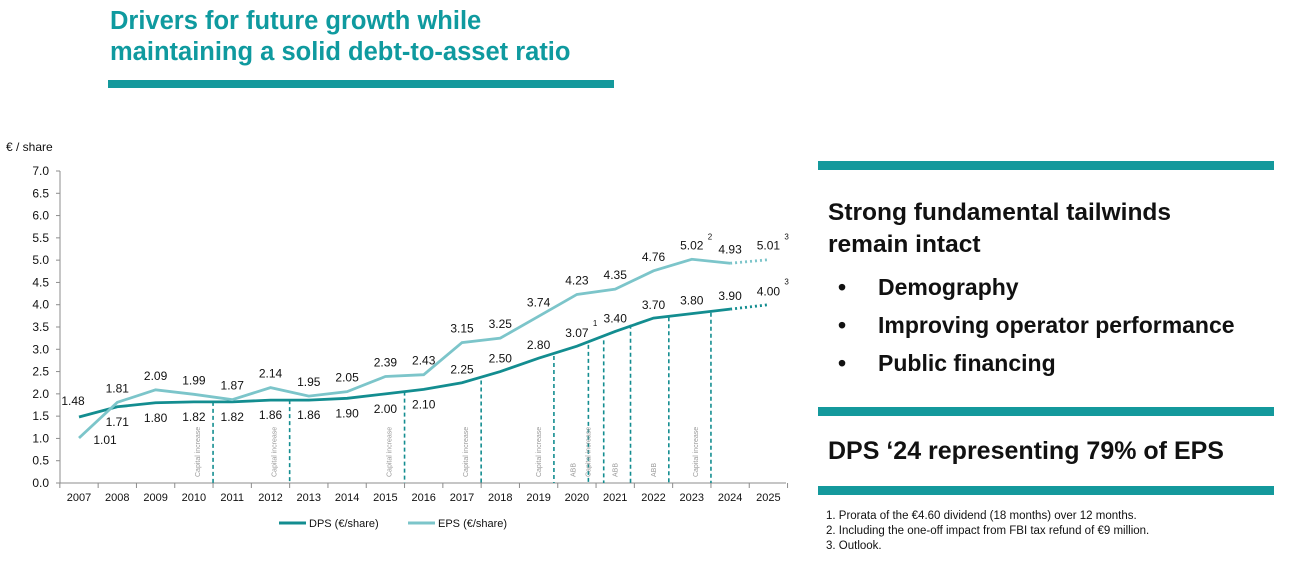 The image size is (1294, 571). I want to click on y-tick-label: 2.0, so click(40, 394).